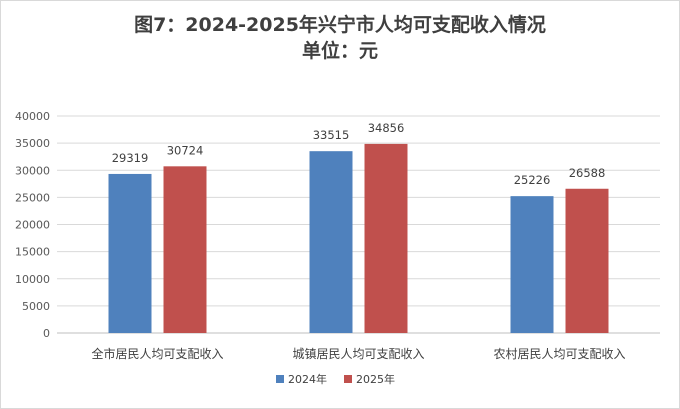  What do you see at coordinates (185, 150) in the screenshot?
I see `data-label: 30724` at bounding box center [185, 150].